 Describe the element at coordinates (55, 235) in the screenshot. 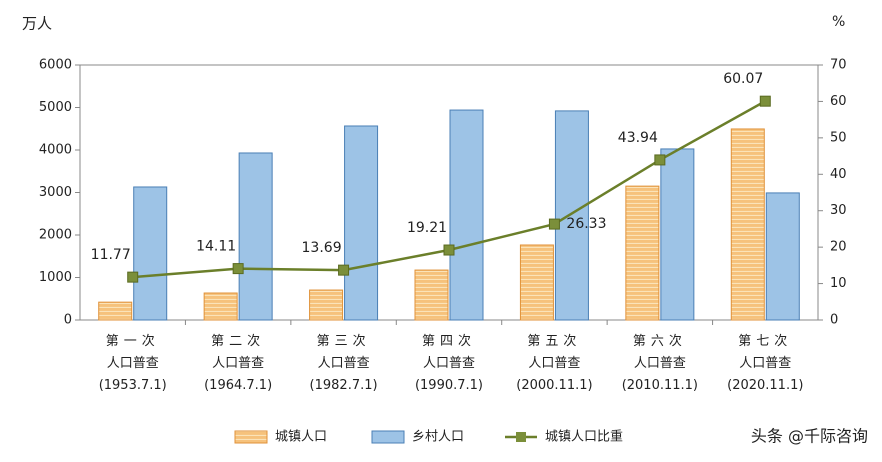

I see `y-tick-label: 2000` at that location.